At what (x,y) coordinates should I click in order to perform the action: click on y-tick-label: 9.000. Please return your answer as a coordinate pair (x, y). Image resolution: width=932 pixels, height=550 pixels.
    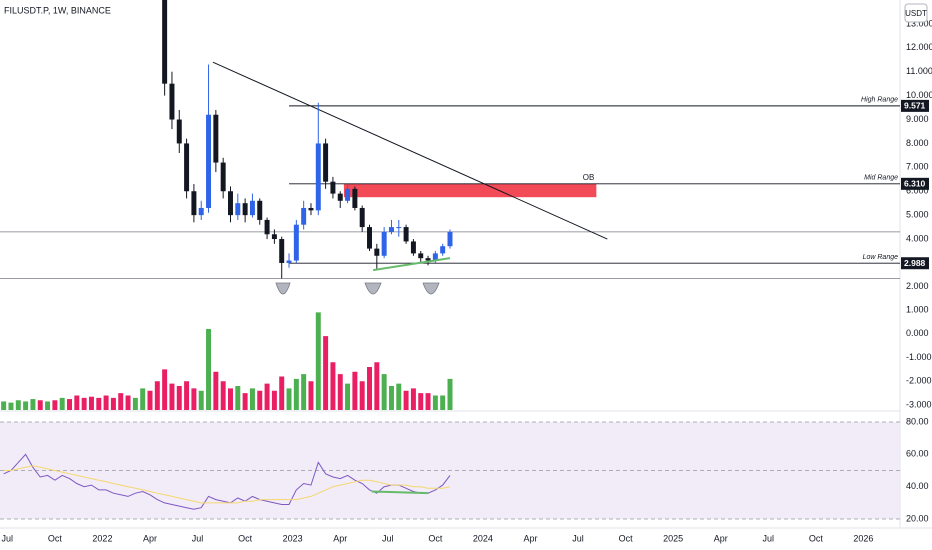
    Looking at the image, I should click on (917, 119).